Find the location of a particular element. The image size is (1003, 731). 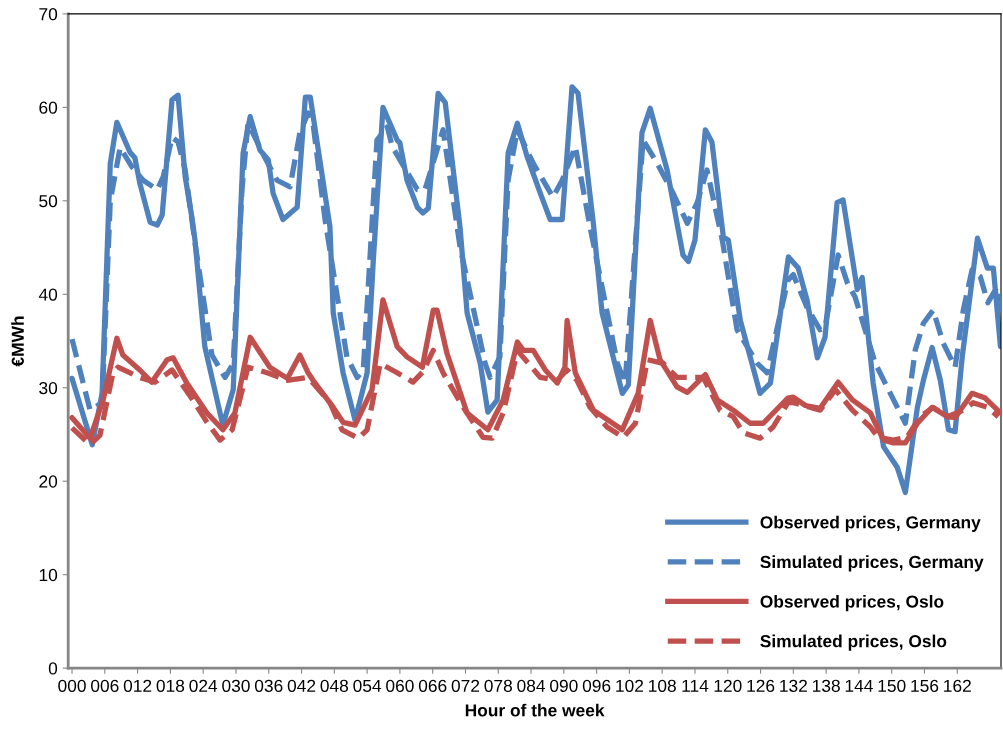

x-tick-label: 132 is located at coordinates (793, 685).